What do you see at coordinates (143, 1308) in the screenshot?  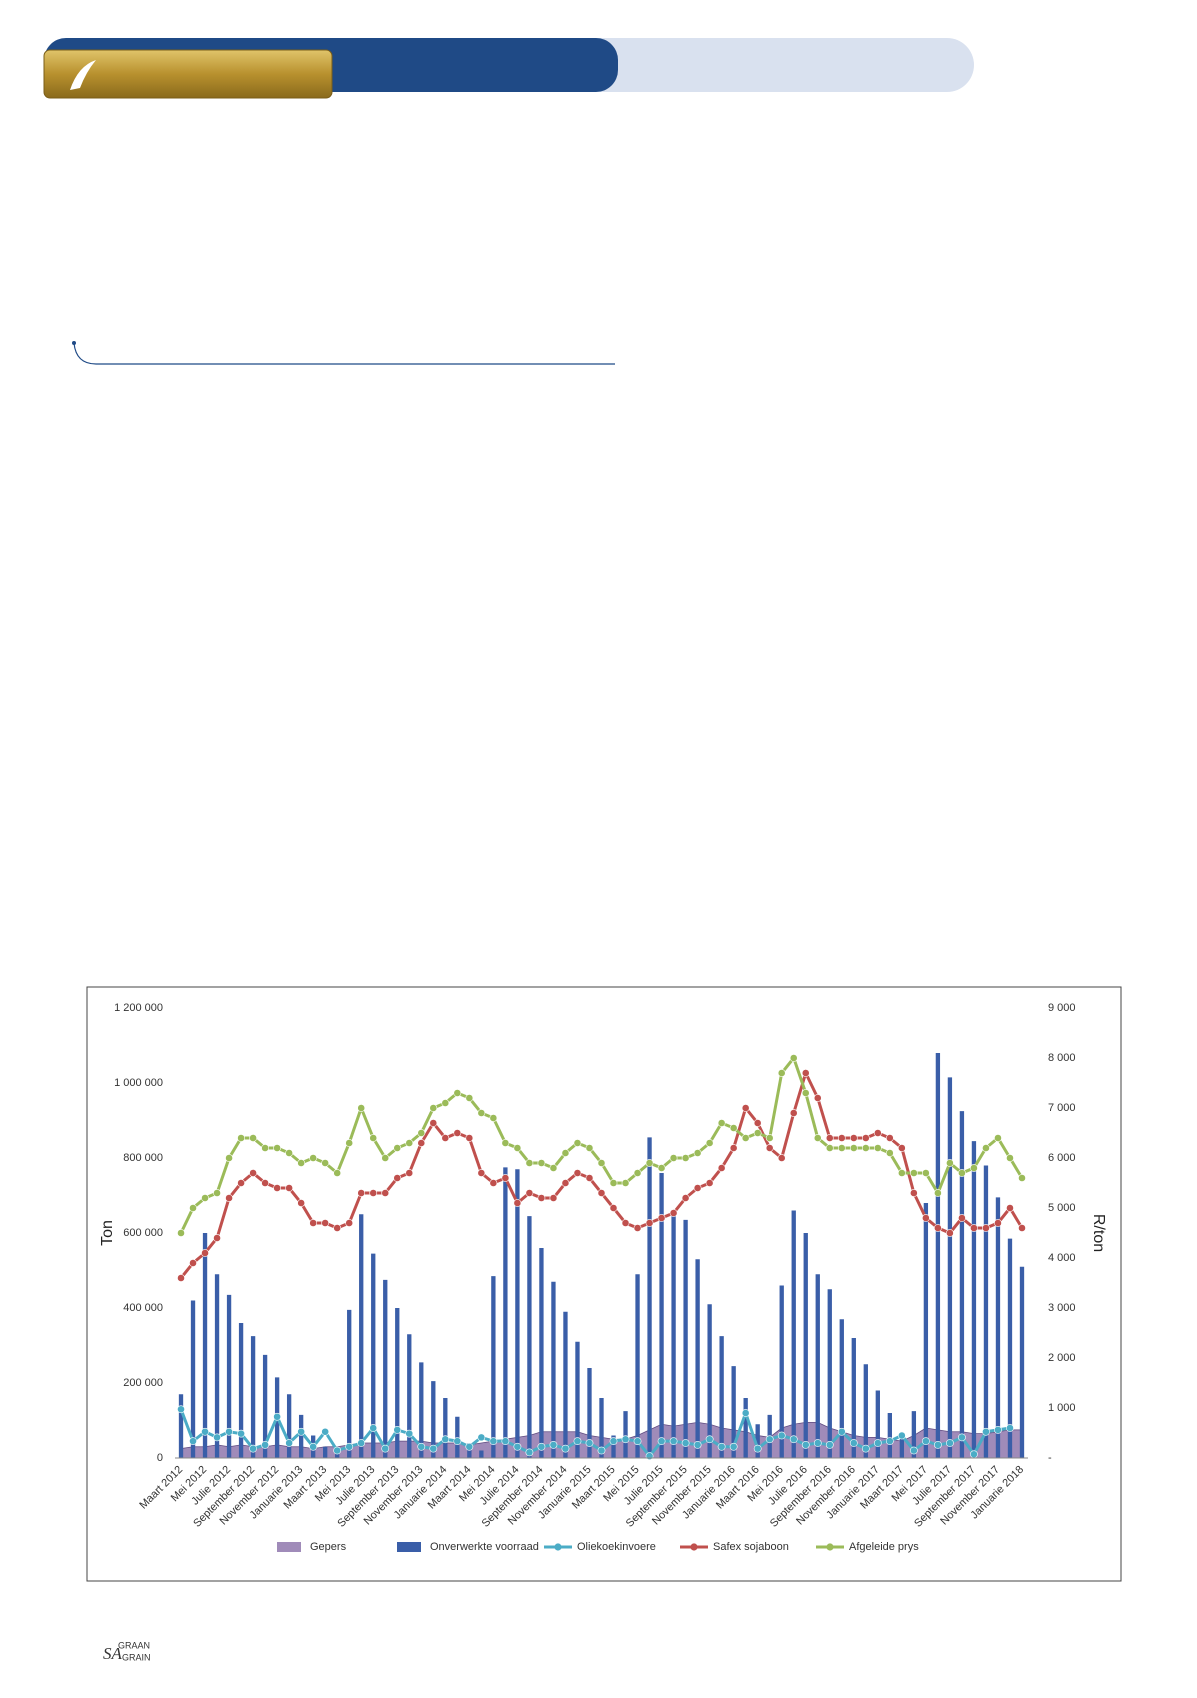 I see `y-tick-label: 400 000` at bounding box center [143, 1308].